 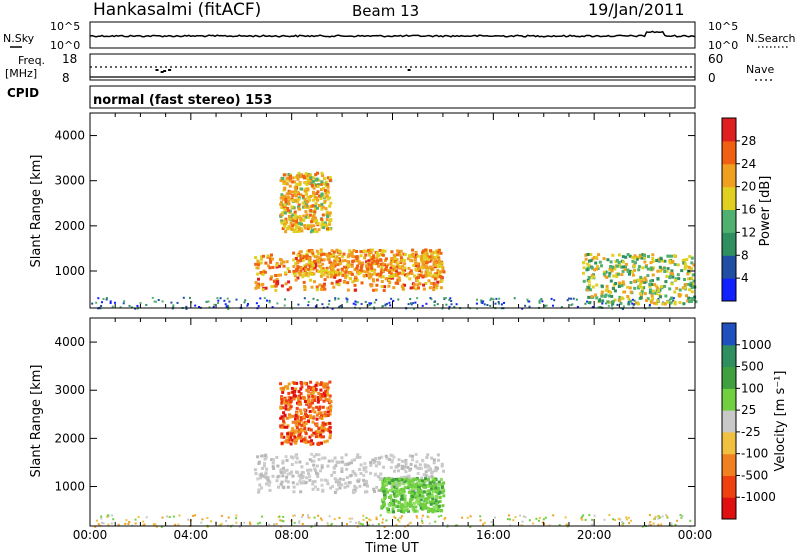 What do you see at coordinates (780, 421) in the screenshot?
I see `velocity-colorbar-label: Velocity [m s⁻¹]` at bounding box center [780, 421].